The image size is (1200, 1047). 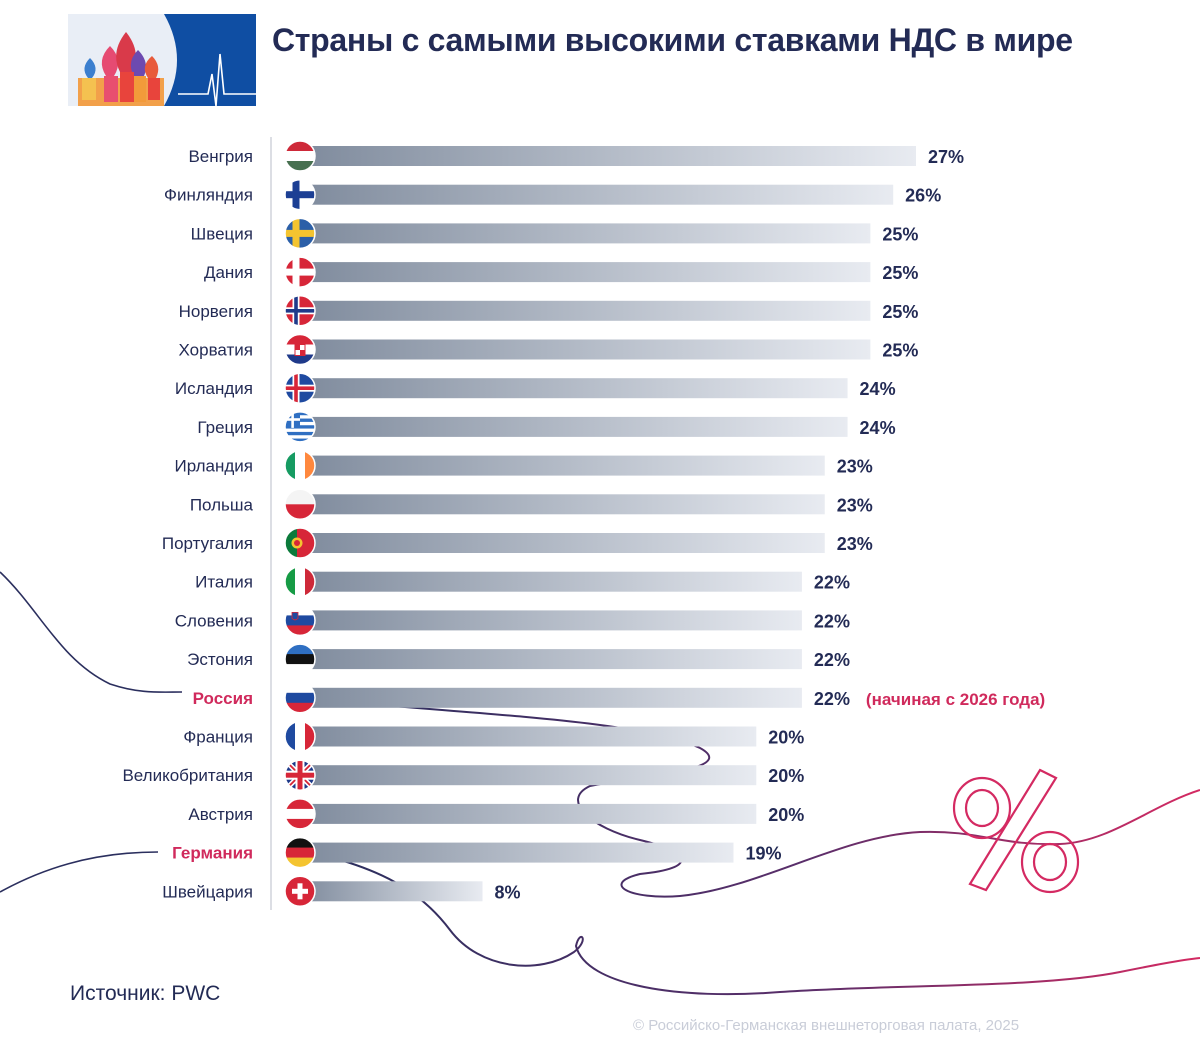 What do you see at coordinates (300, 813) in the screenshot?
I see `austria-flag-icon` at bounding box center [300, 813].